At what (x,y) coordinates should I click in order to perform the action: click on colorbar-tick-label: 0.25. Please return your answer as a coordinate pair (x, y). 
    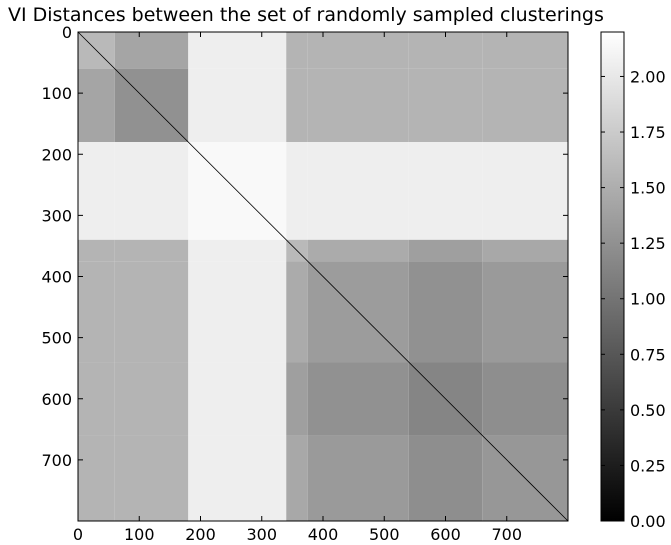
    Looking at the image, I should click on (648, 465).